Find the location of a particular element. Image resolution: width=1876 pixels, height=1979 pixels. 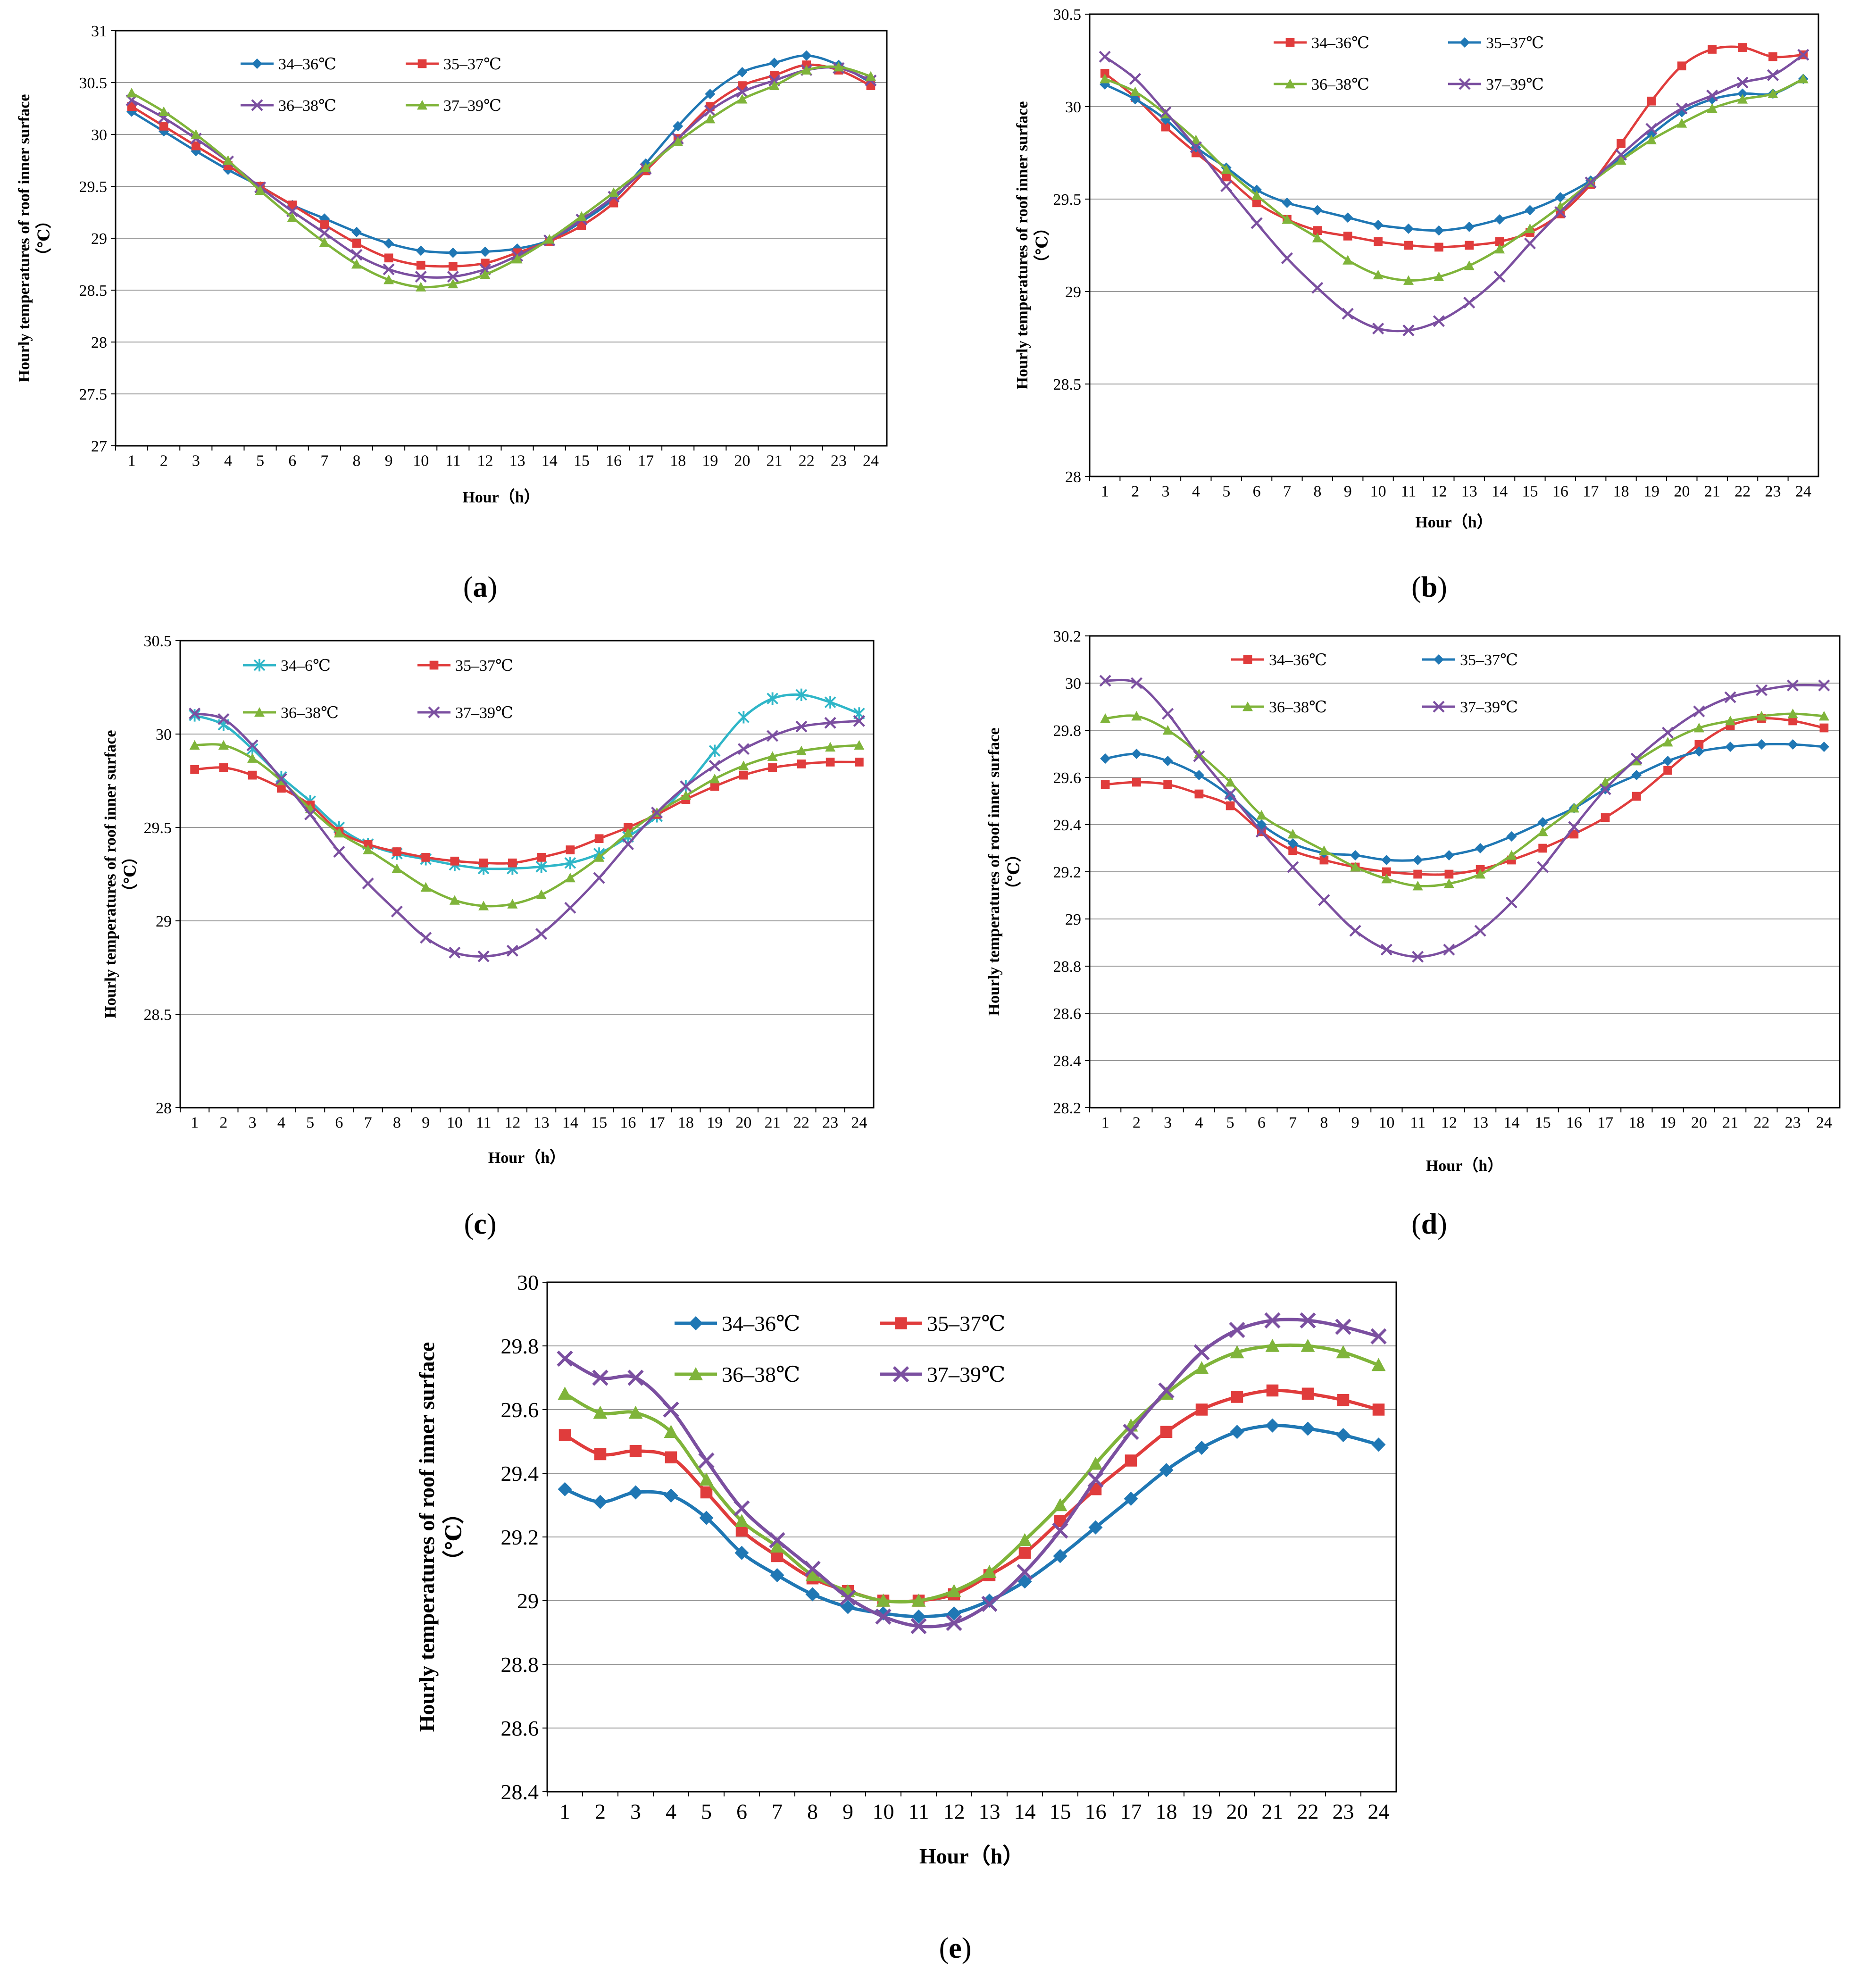

caption-letter: a is located at coordinates (481, 587).